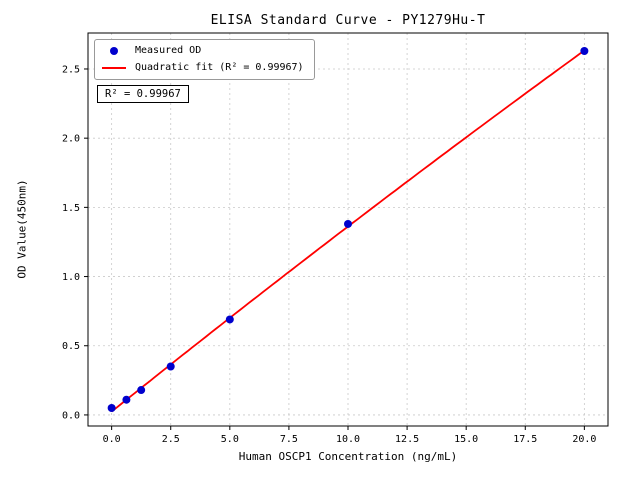  I want to click on y-tick-label: 1.0, so click(71, 277).